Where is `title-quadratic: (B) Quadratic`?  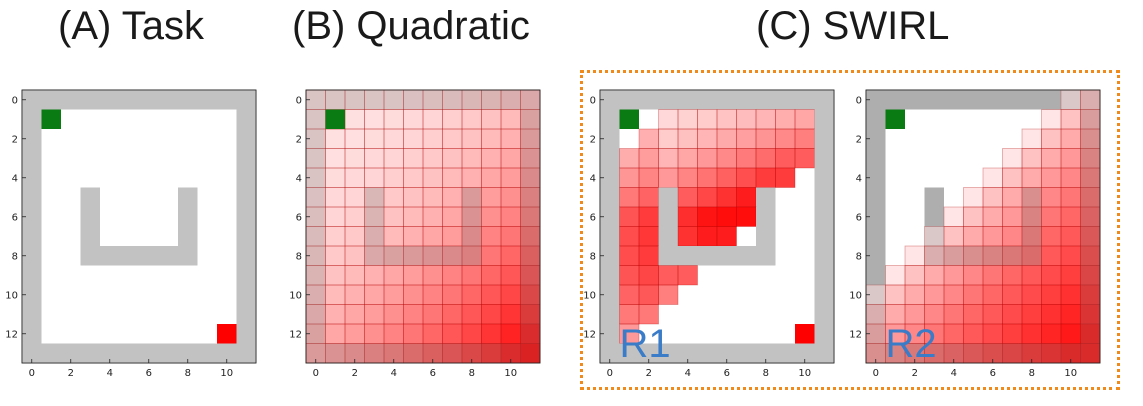 title-quadratic: (B) Quadratic is located at coordinates (411, 26).